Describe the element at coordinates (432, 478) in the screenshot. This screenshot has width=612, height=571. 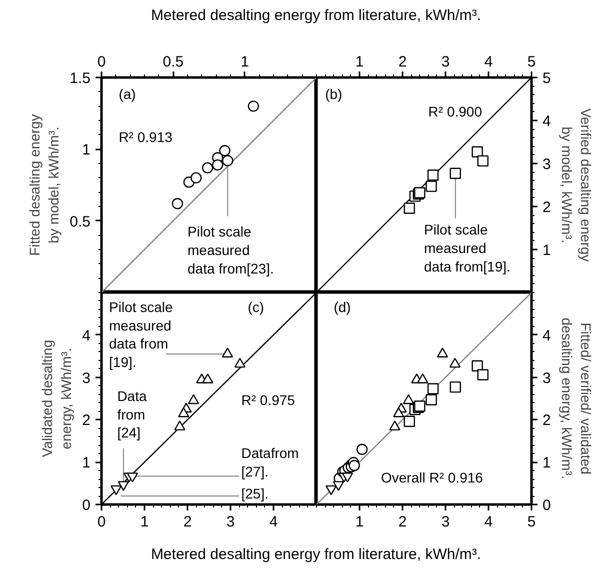
I see `annotation: Overall R² 0.916` at that location.